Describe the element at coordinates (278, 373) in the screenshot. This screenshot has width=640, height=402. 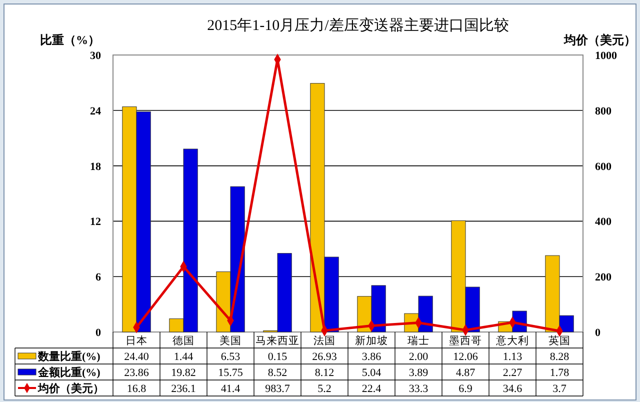
I see `data-label: 8.52` at that location.